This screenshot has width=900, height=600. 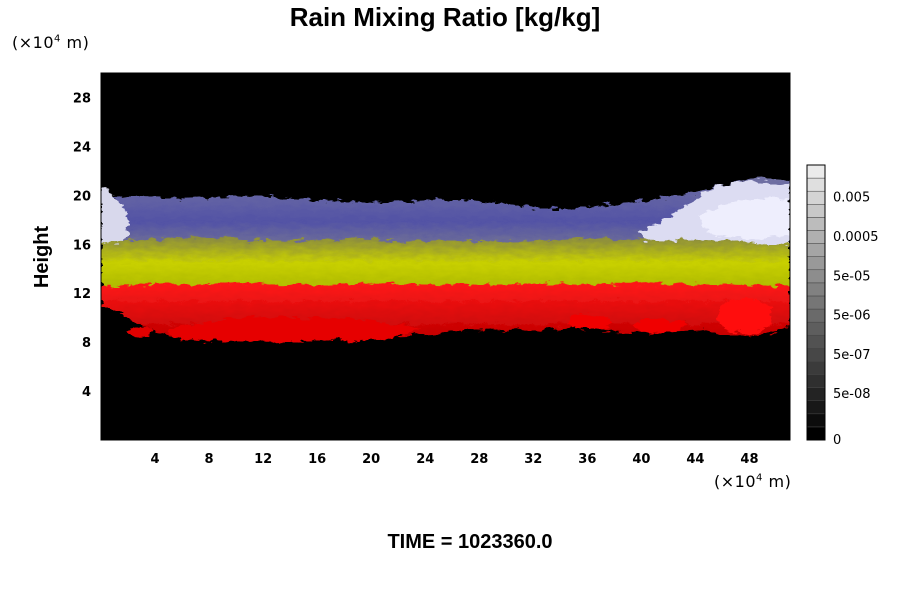 What do you see at coordinates (82, 147) in the screenshot?
I see `y-tick-label: 24` at bounding box center [82, 147].